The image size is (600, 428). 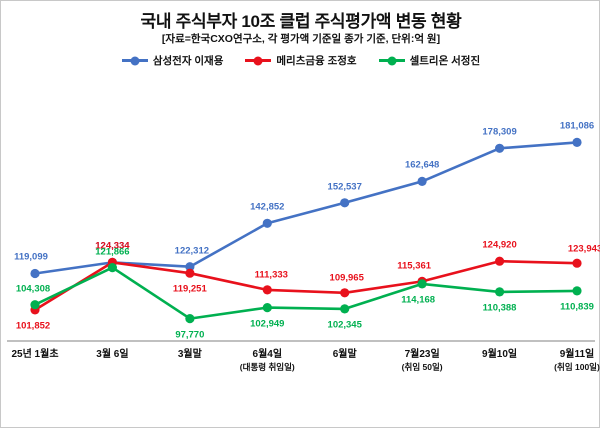 I want to click on data-label: 111,333, so click(x=271, y=275).